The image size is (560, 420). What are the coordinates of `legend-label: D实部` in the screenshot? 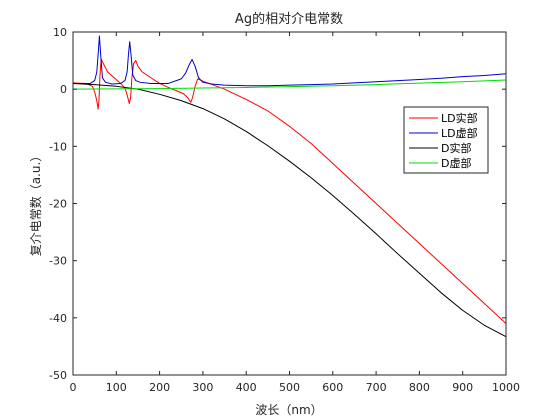 It's located at (456, 148).